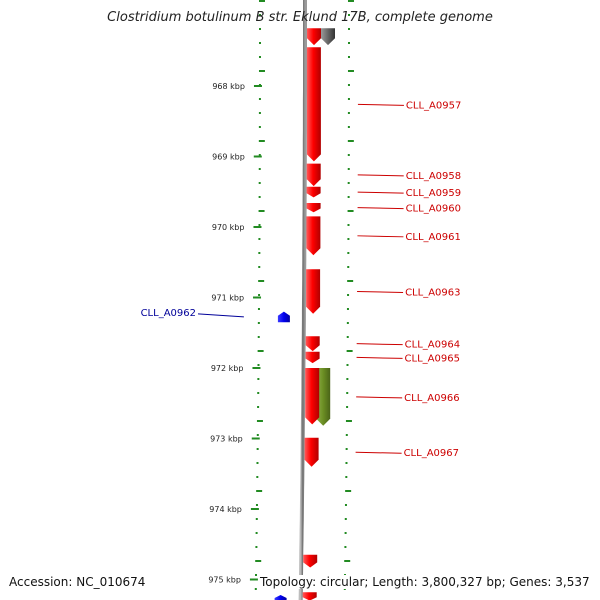 Image resolution: width=600 pixels, height=600 pixels. Describe the element at coordinates (432, 358) in the screenshot. I see `gene-label: CLL_A0965` at that location.